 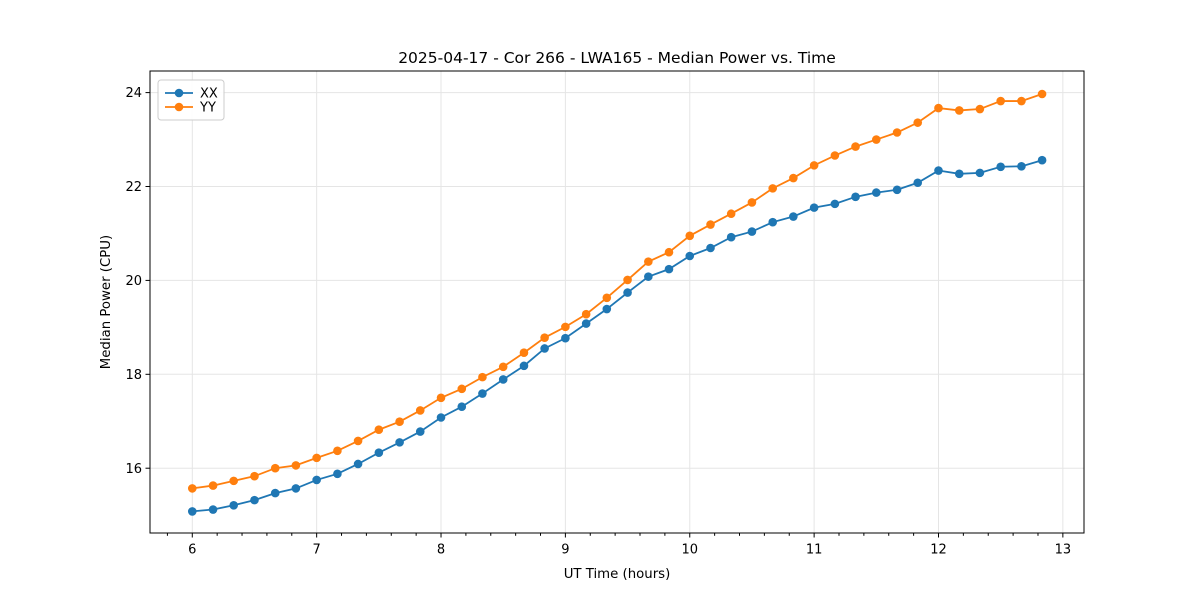 I want to click on x-axis-label: UT Time (hours), so click(x=617, y=574).